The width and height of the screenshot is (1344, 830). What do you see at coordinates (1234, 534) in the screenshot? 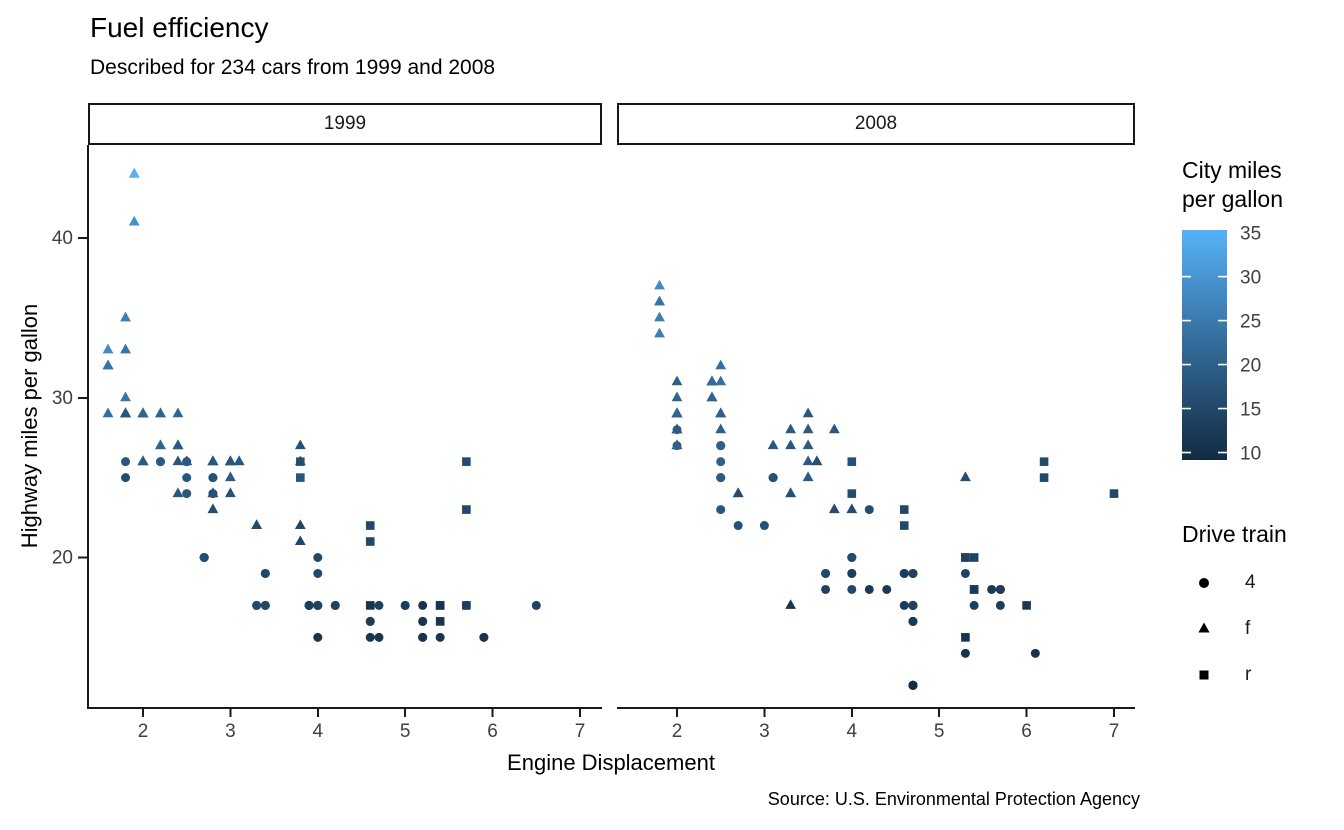
I see `shape-legend-title: Drive train` at bounding box center [1234, 534].